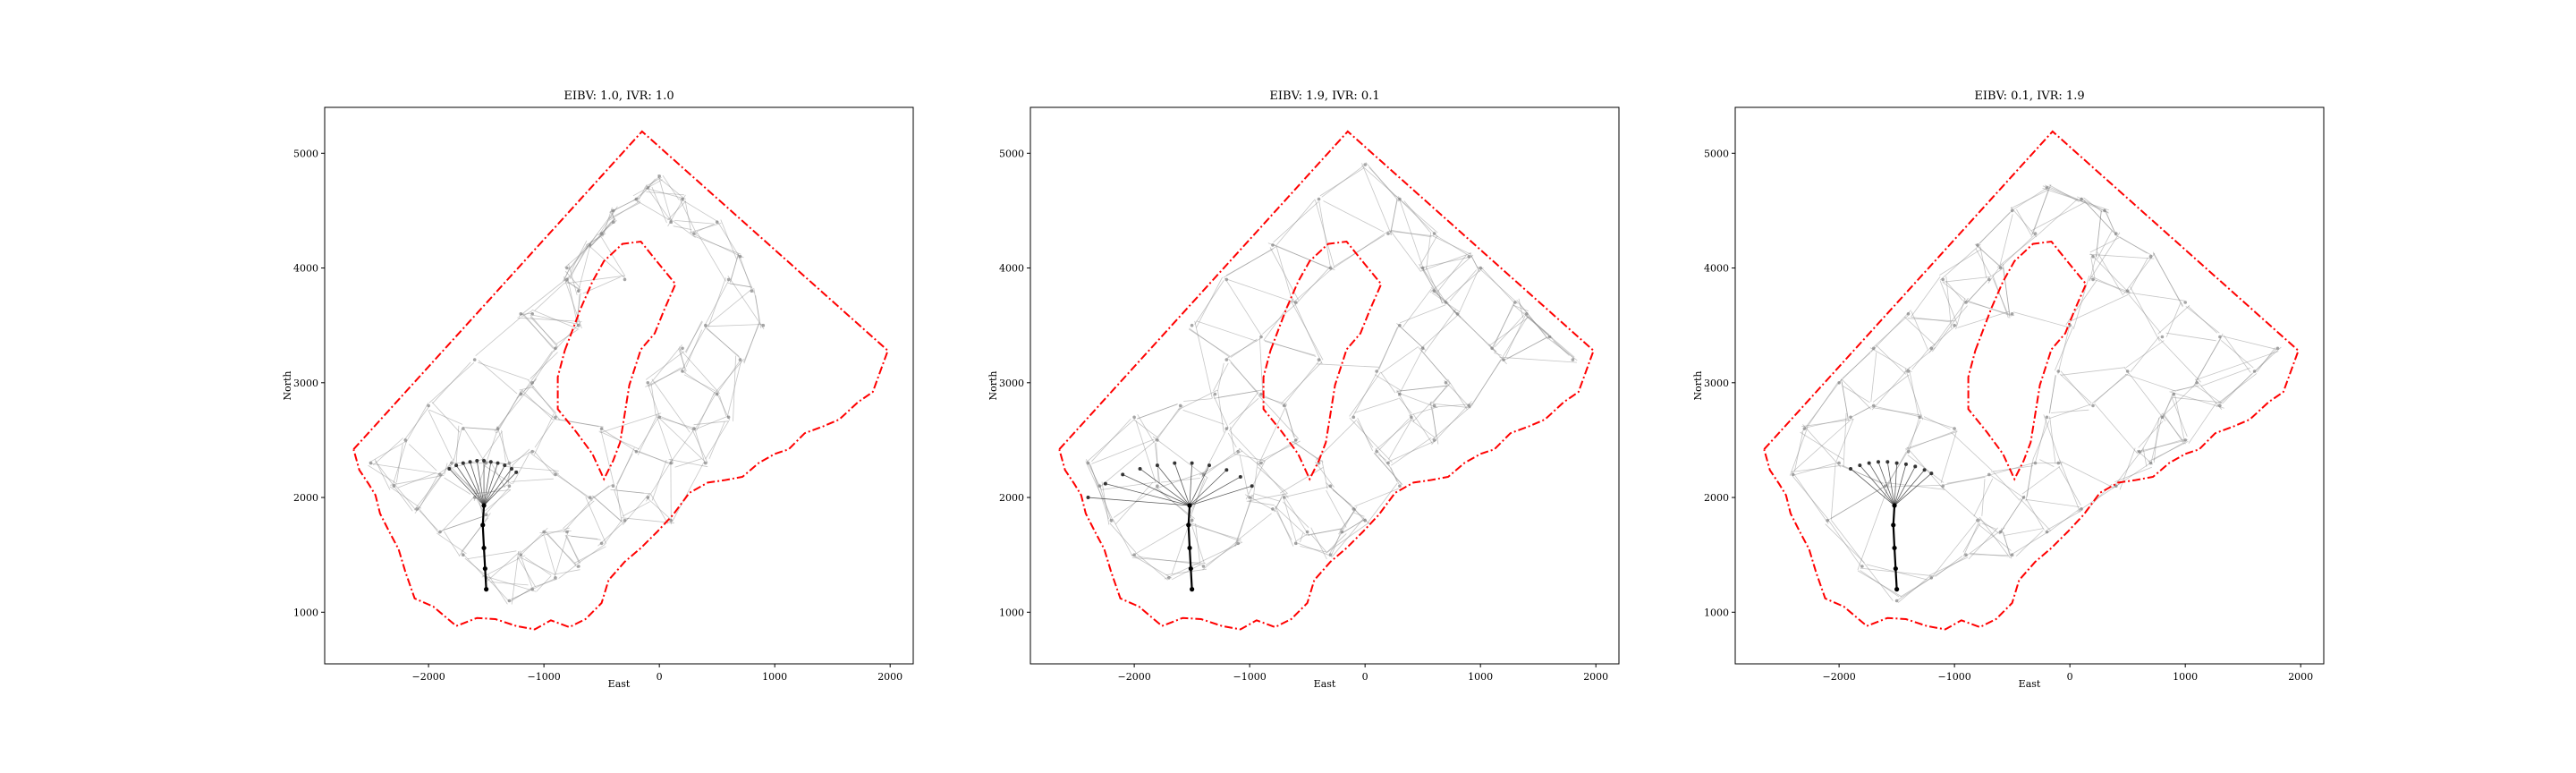 This screenshot has width=2576, height=773. I want to click on y-tick-label: 5000, so click(1716, 153).